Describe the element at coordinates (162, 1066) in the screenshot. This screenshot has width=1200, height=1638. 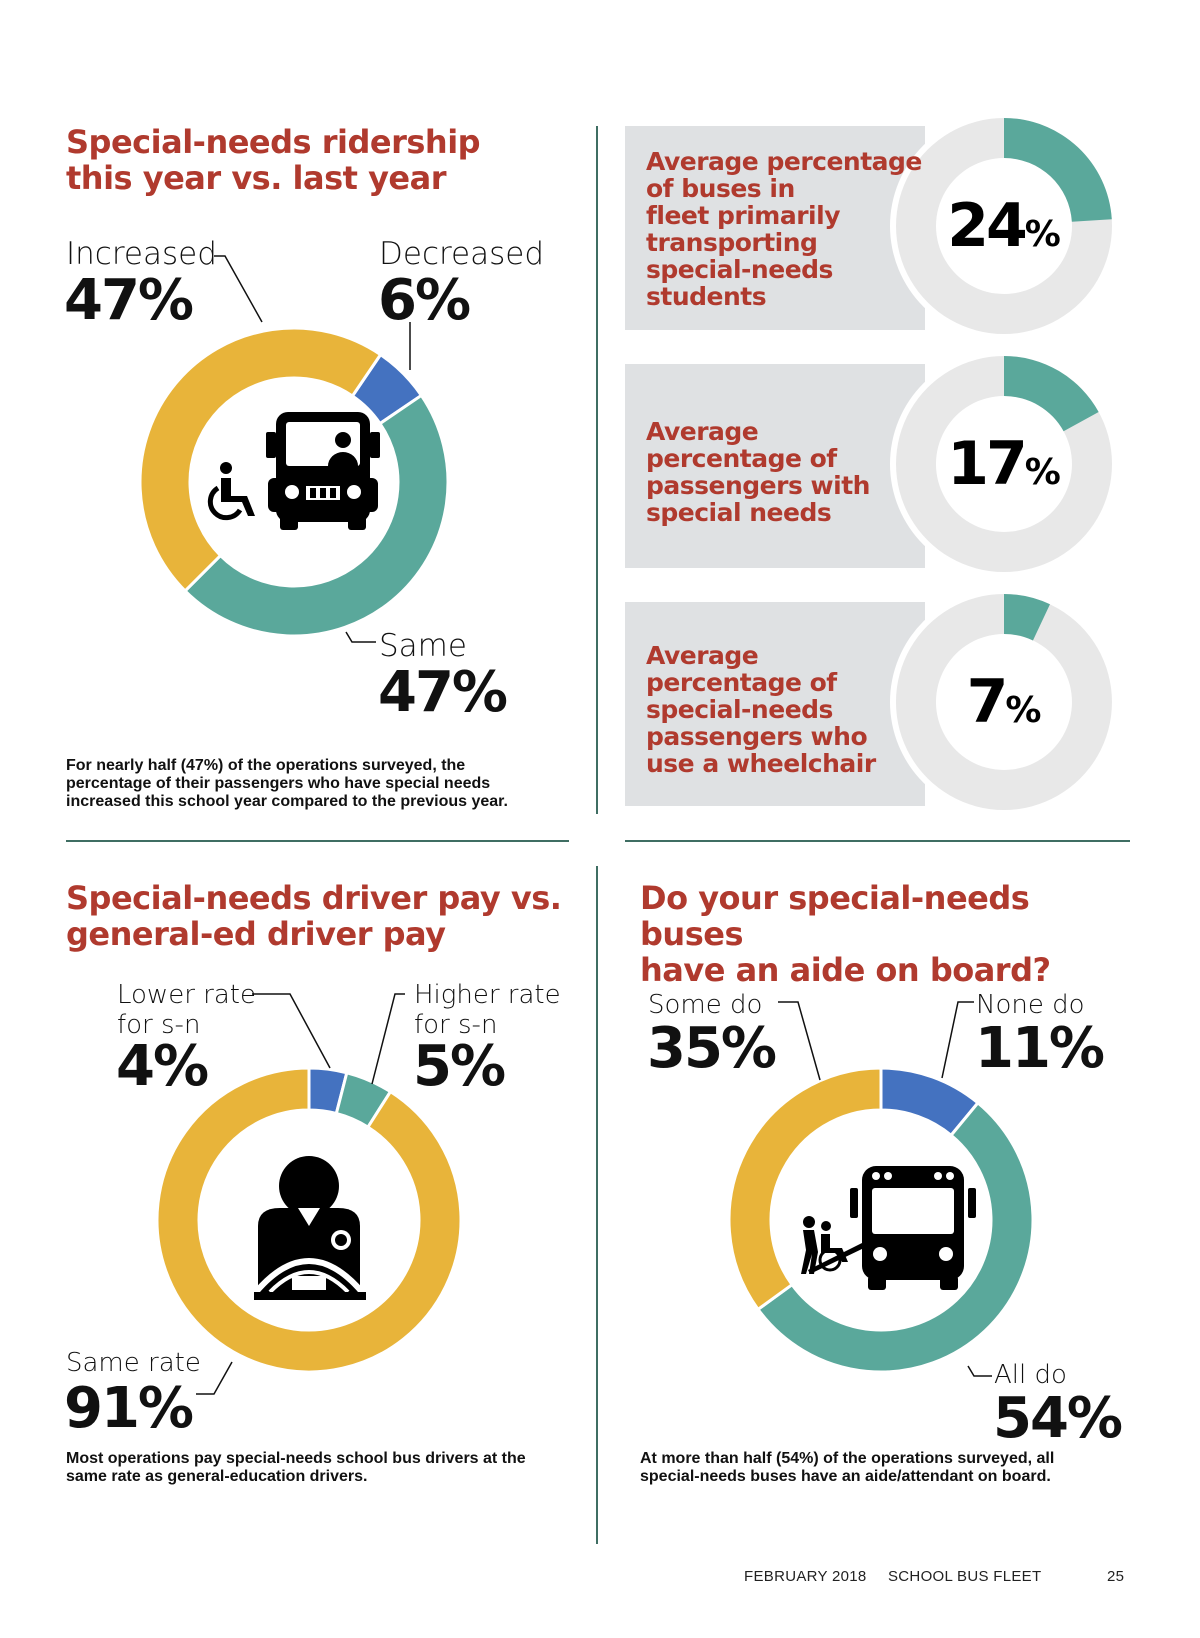
I see `value-lower-rate: 4%` at that location.